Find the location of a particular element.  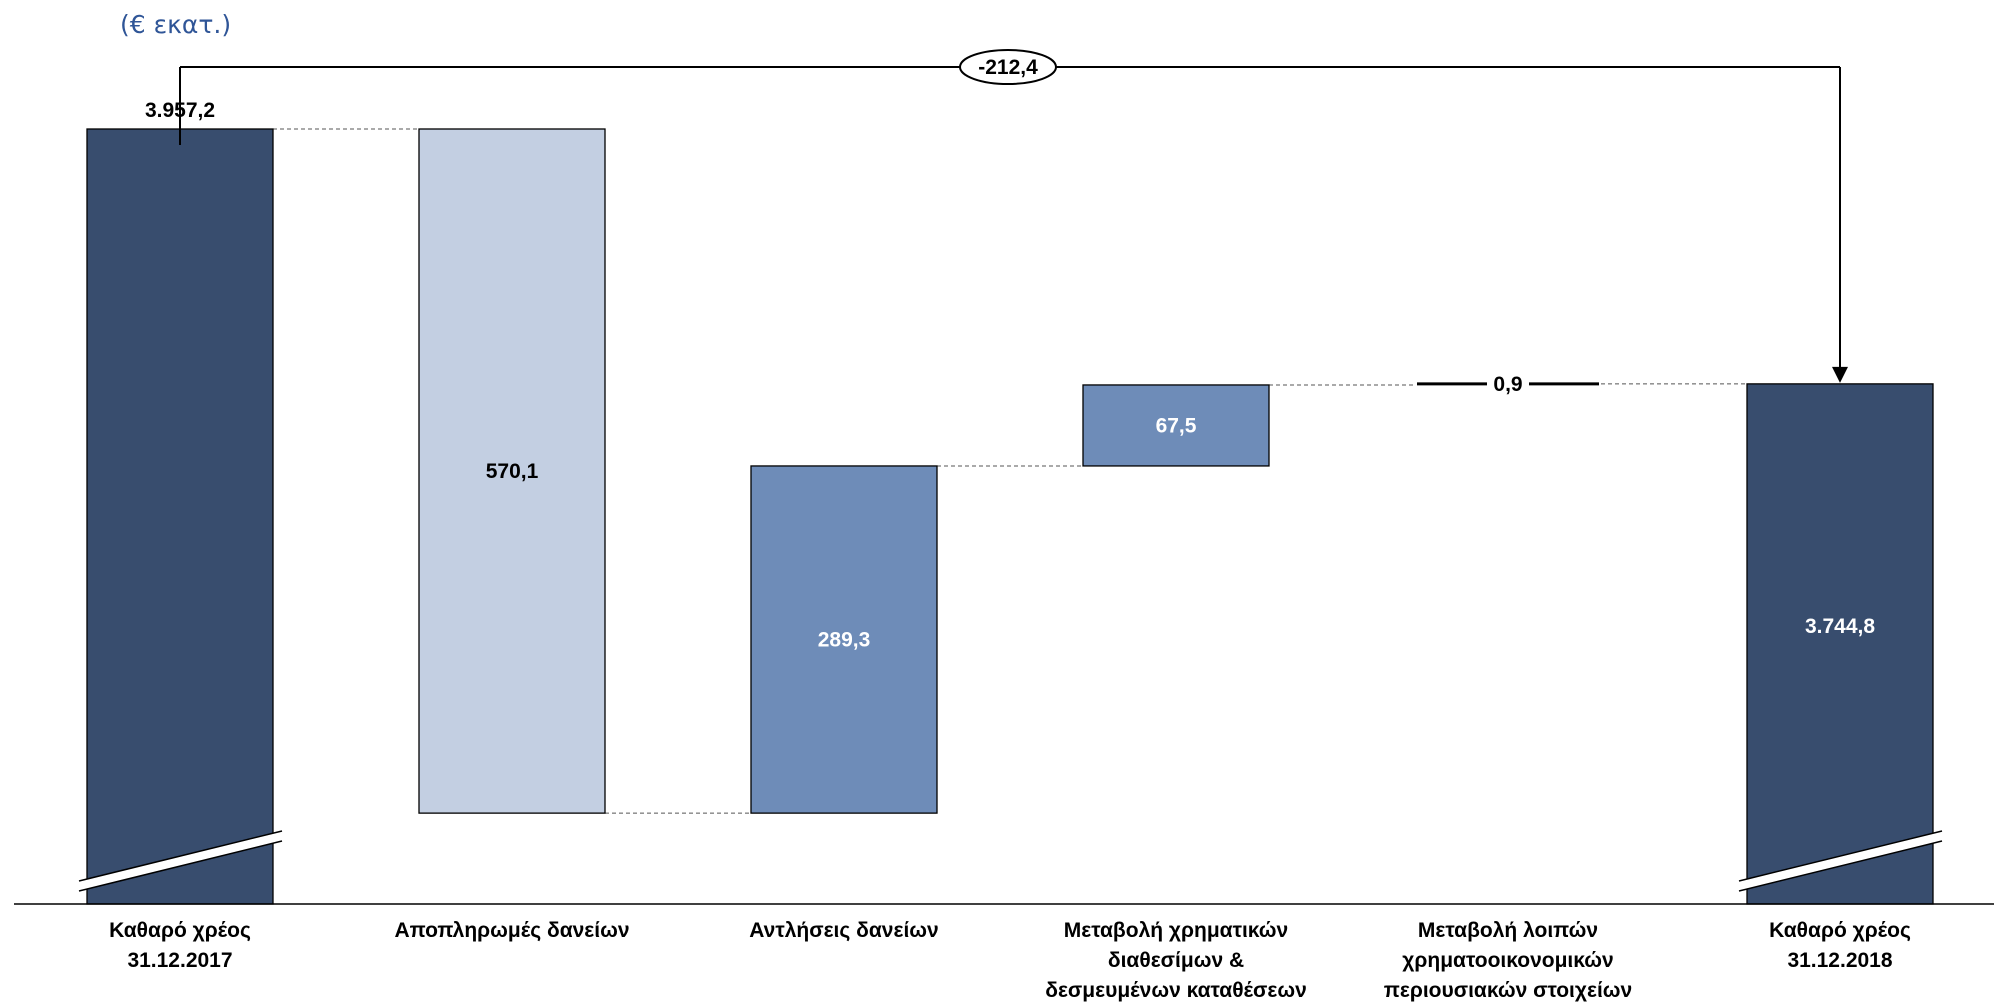

category-label-5-1: 31.12.2018 is located at coordinates (1839, 960).